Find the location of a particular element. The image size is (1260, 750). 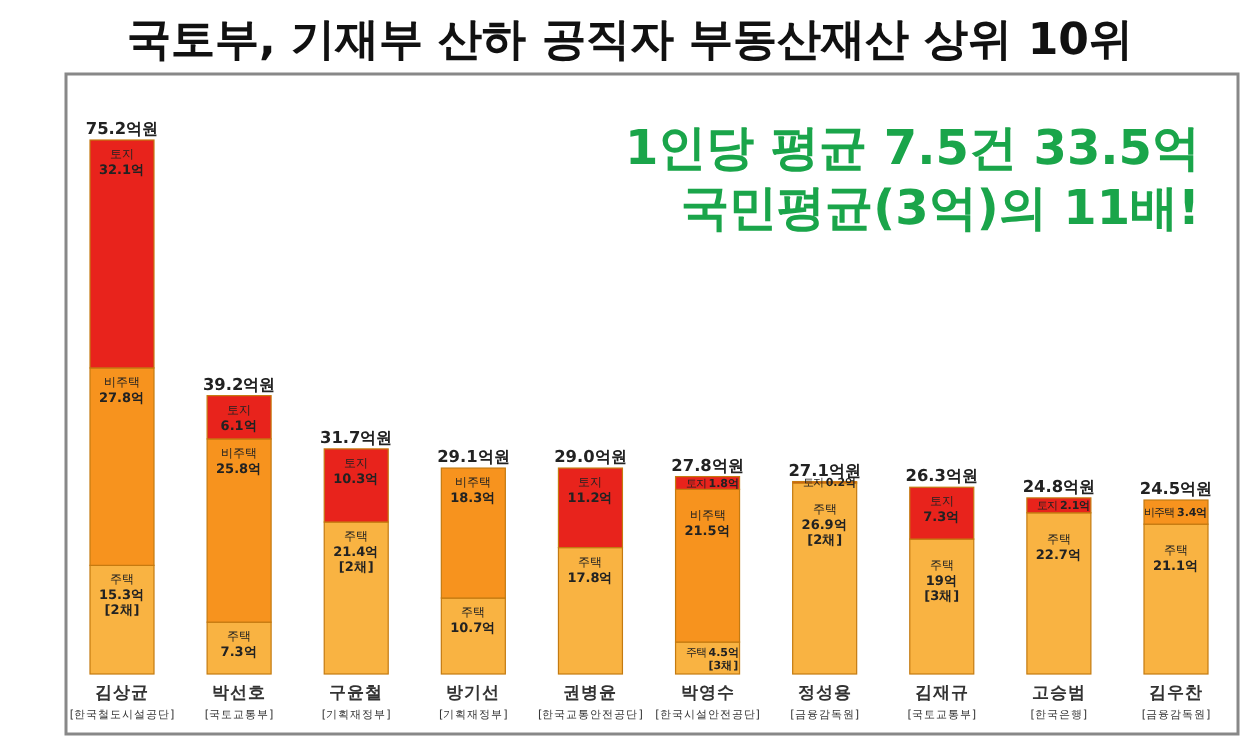

annotation: 1인당 평균 7.5건 33.5억 is located at coordinates (912, 148).